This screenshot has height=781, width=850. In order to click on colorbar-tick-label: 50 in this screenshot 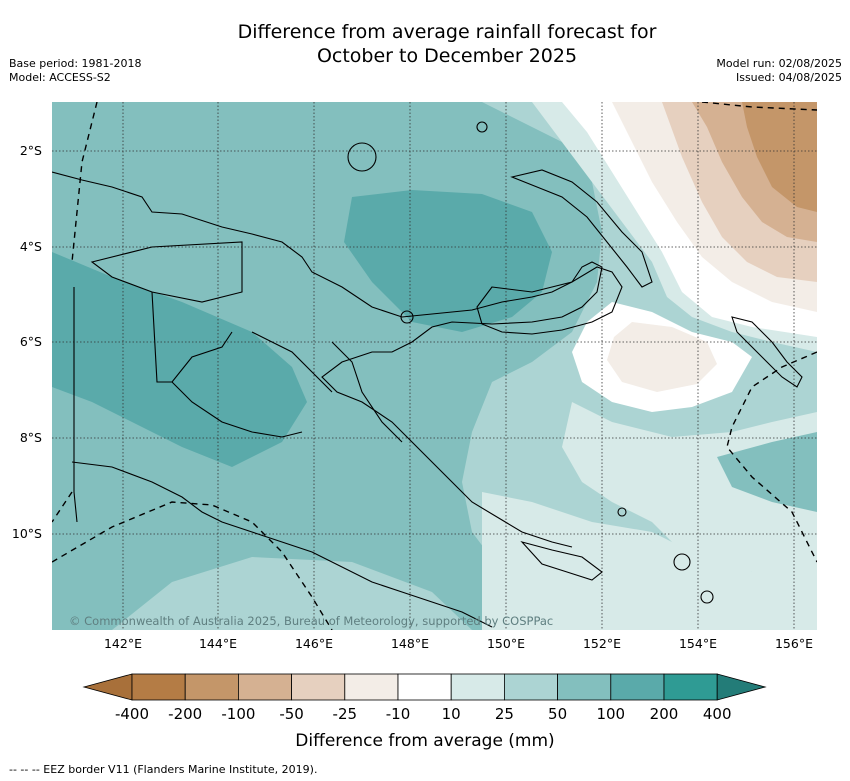, I will do `click(558, 714)`.